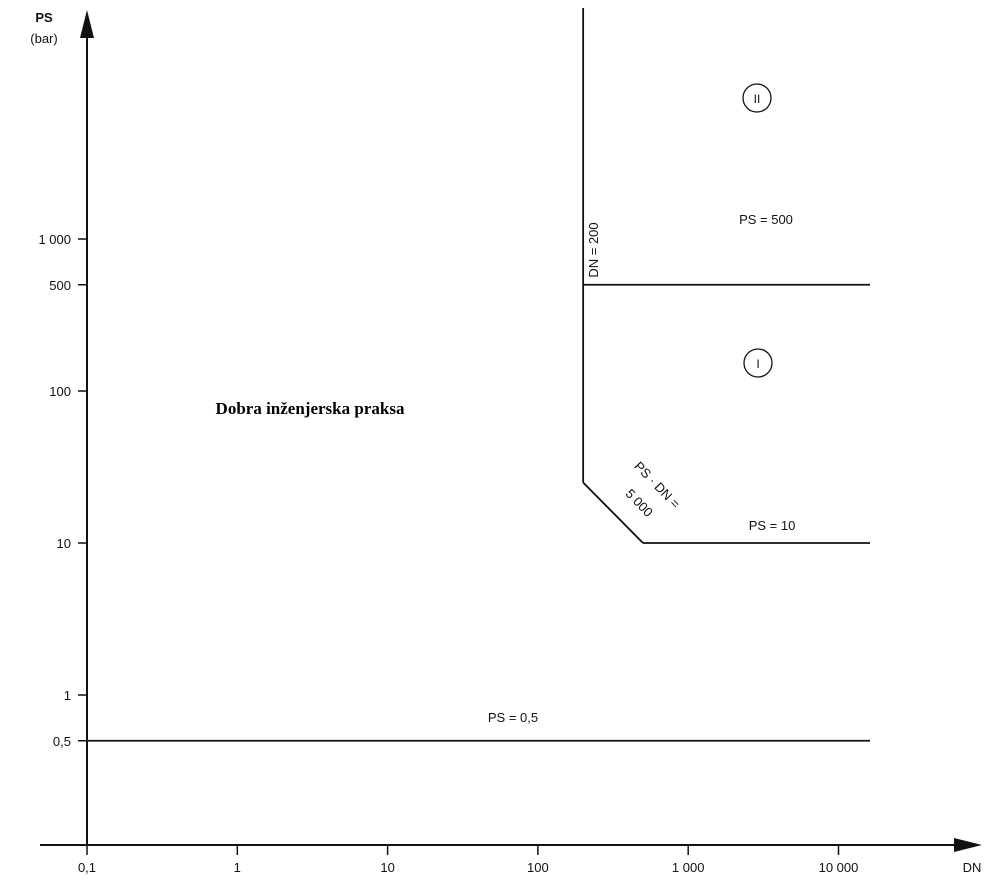  Describe the element at coordinates (639, 503) in the screenshot. I see `data-label: 5 000` at that location.